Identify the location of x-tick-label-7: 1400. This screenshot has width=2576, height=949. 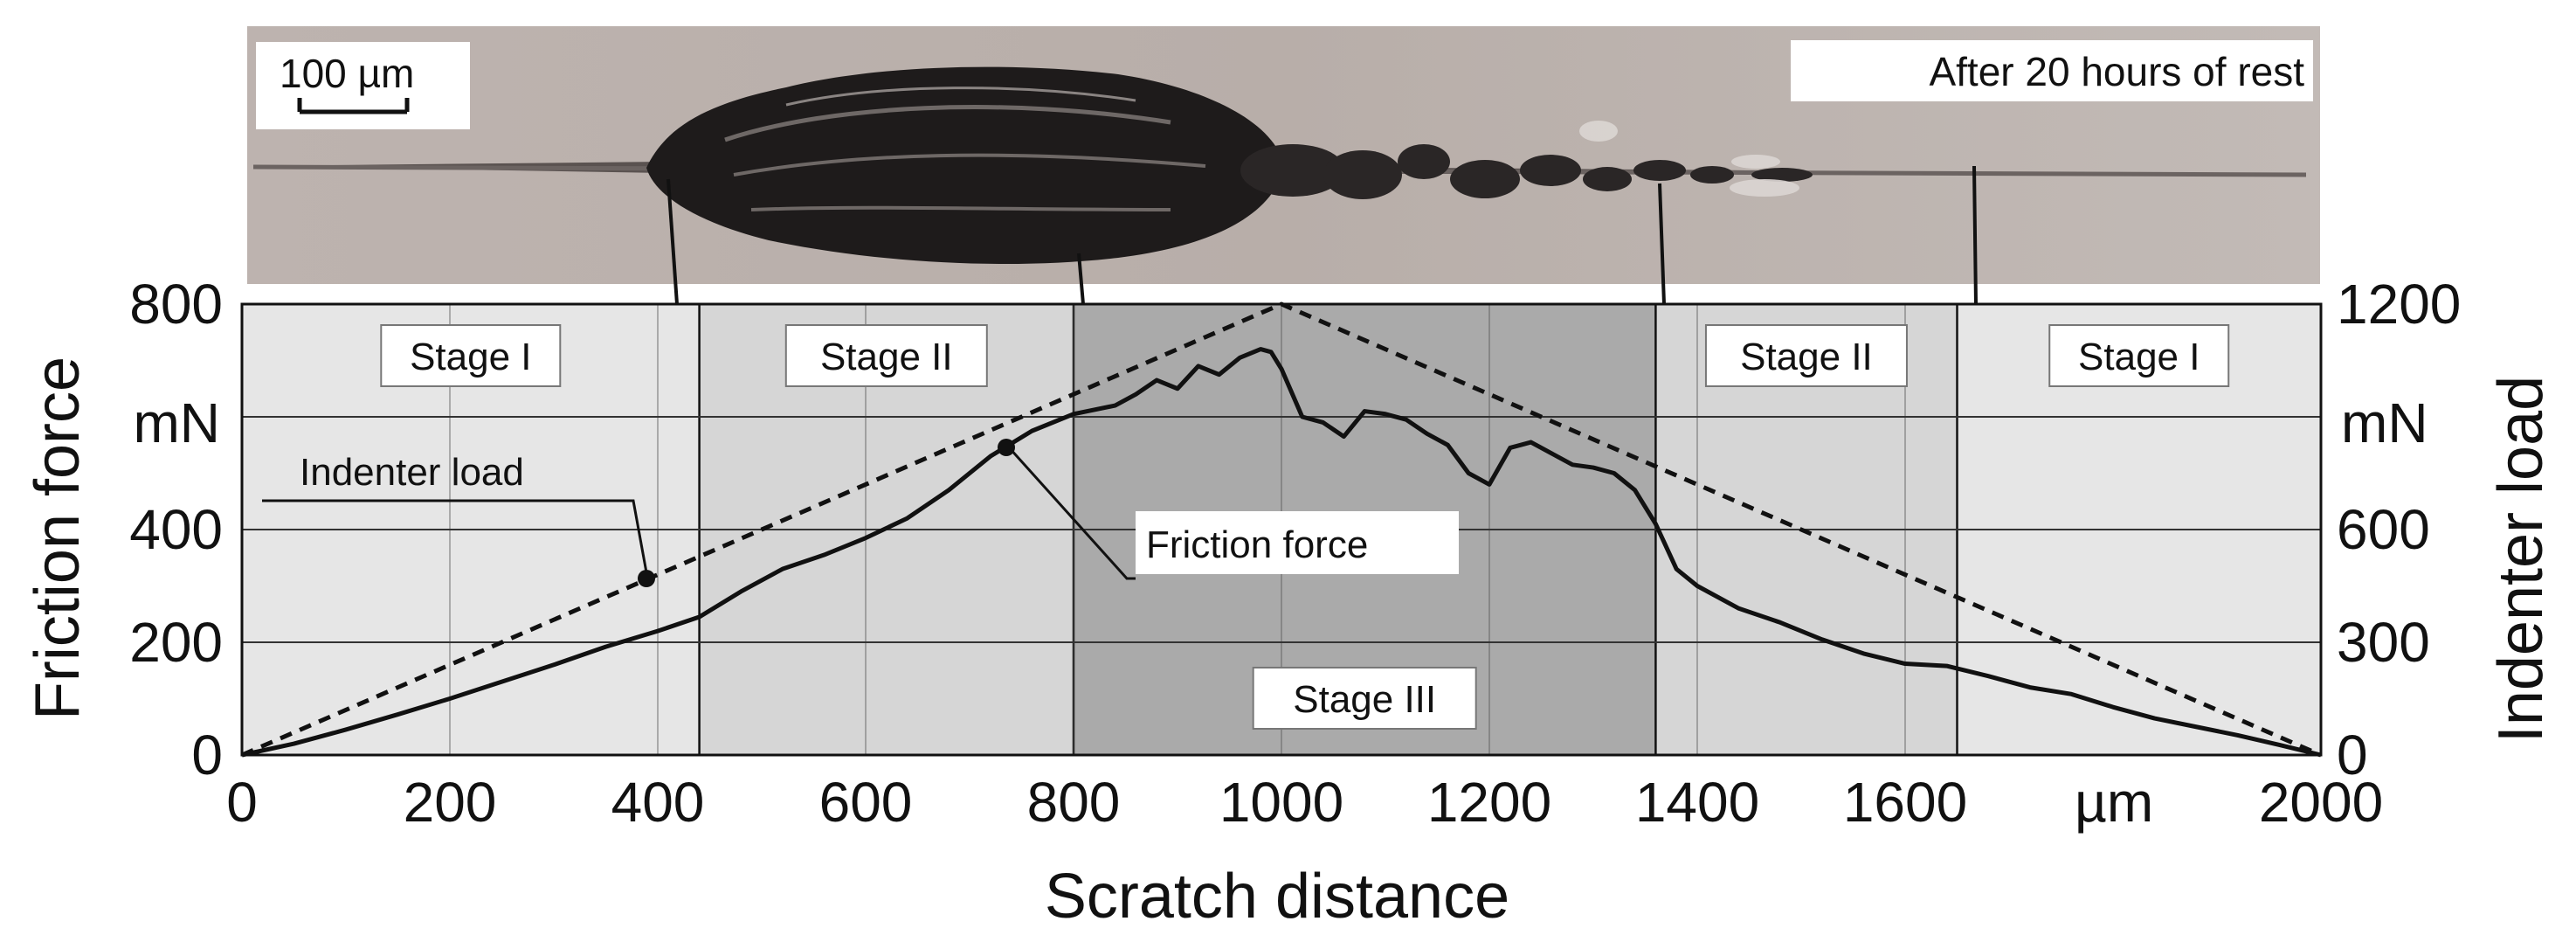
(1697, 802).